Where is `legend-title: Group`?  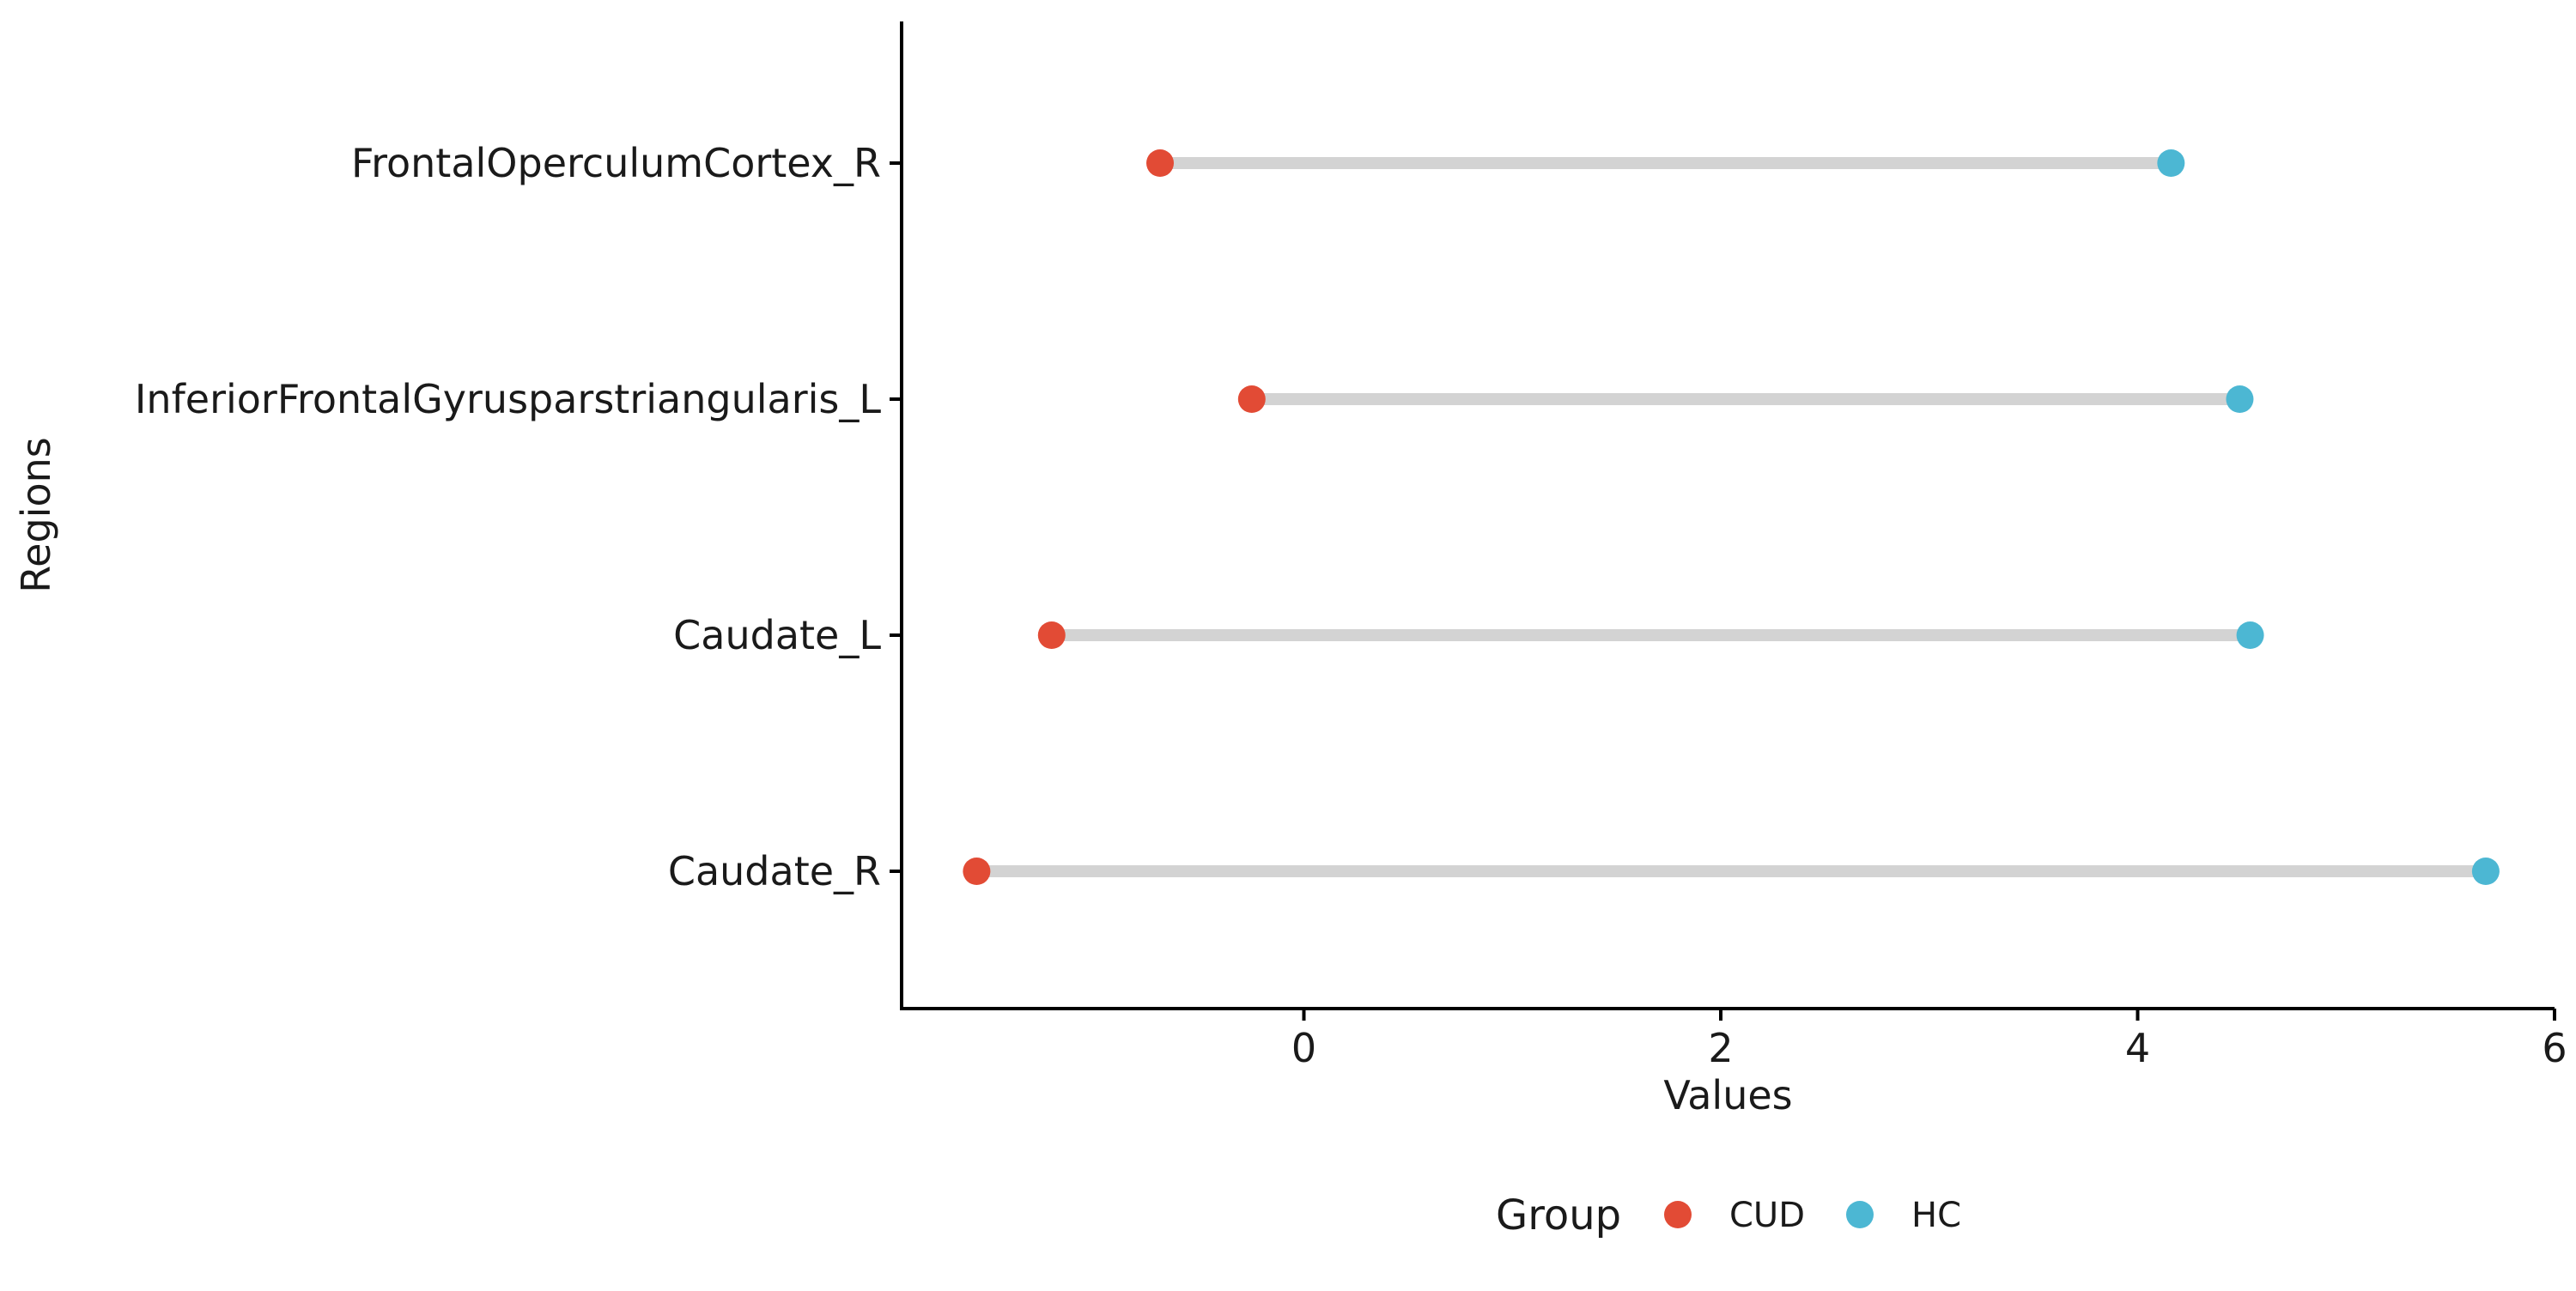
legend-title: Group is located at coordinates (1558, 1215).